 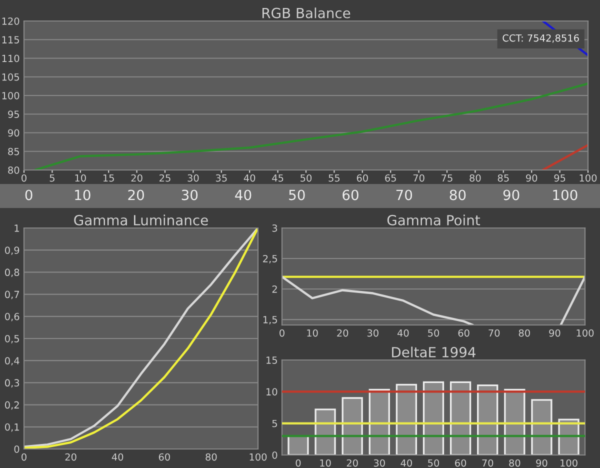 I want to click on y-tick-label: 0,3, so click(x=12, y=383).